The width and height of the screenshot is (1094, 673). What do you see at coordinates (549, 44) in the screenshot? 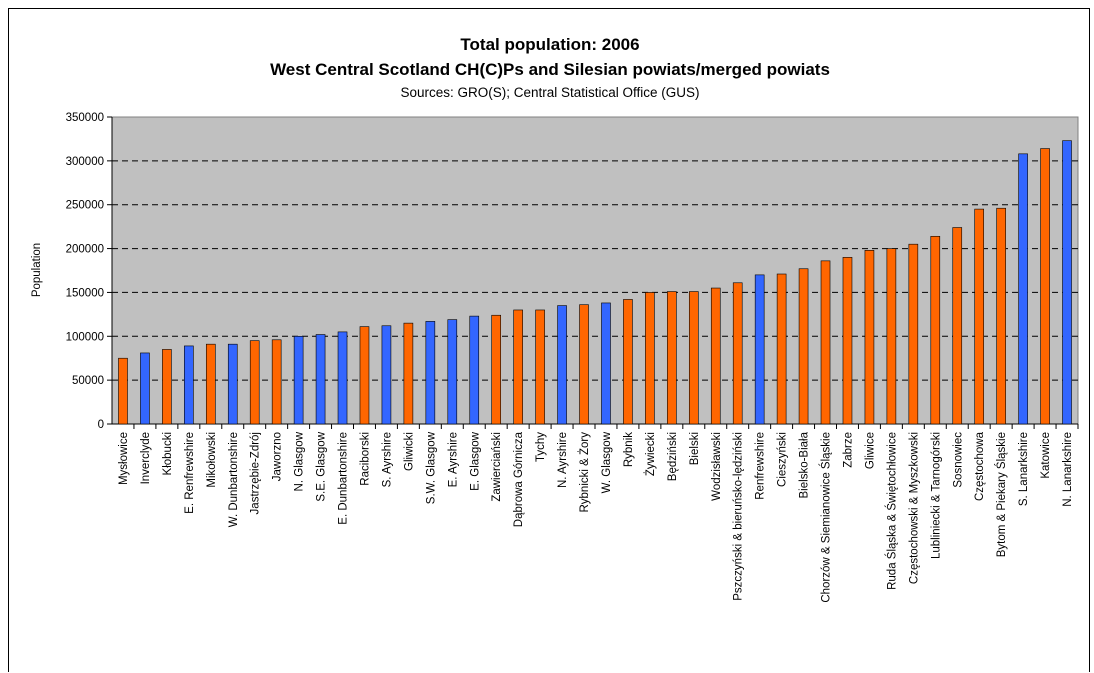
I see `chart-title: Total population: 2006` at bounding box center [549, 44].